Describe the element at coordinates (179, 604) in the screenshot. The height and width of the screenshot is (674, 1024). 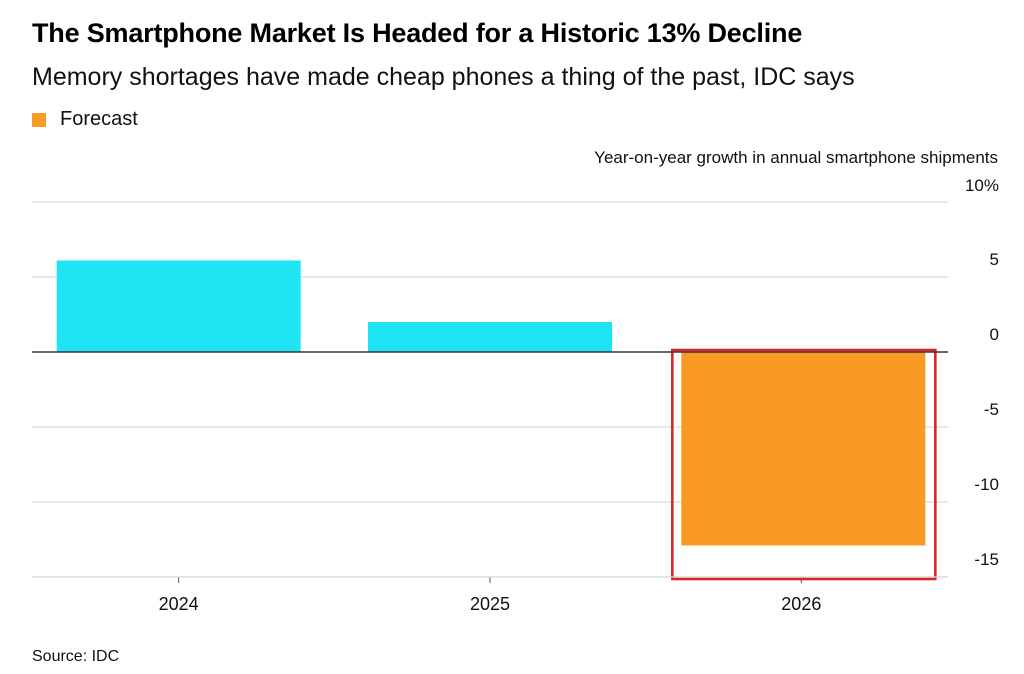
I see `x-tick-label: 2024` at that location.